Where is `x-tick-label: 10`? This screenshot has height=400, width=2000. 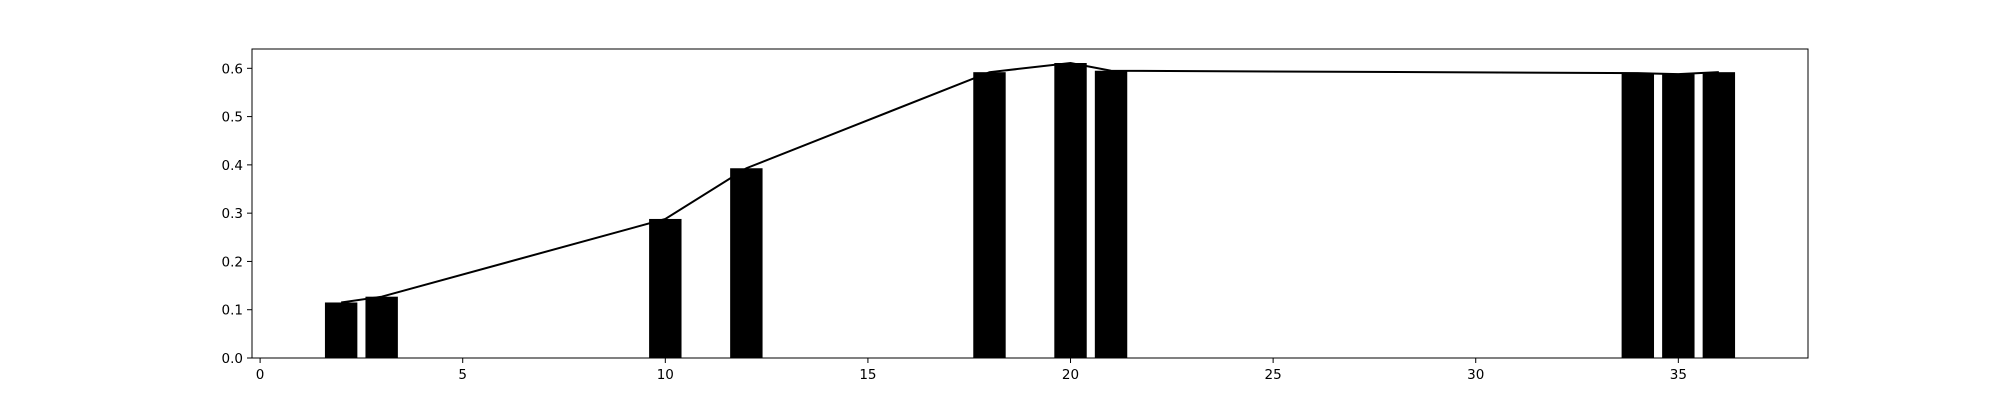 x-tick-label: 10 is located at coordinates (665, 375).